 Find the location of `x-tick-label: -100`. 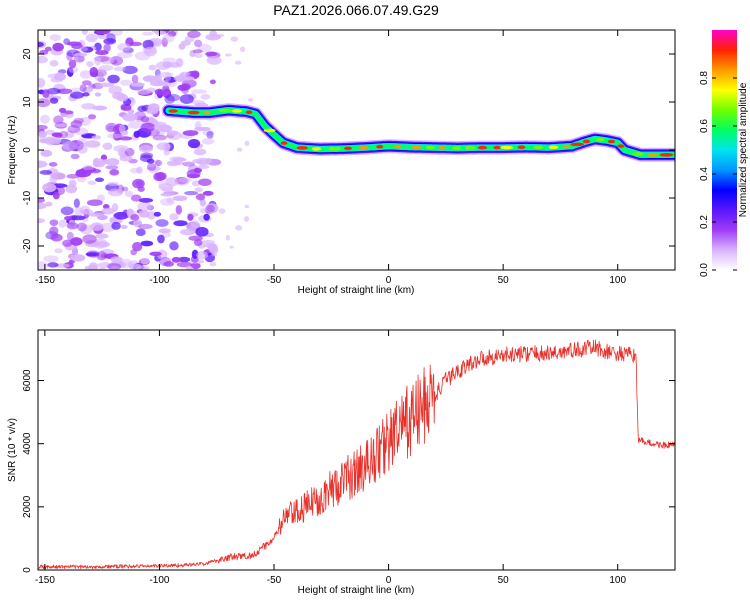

x-tick-label: -100 is located at coordinates (159, 280).